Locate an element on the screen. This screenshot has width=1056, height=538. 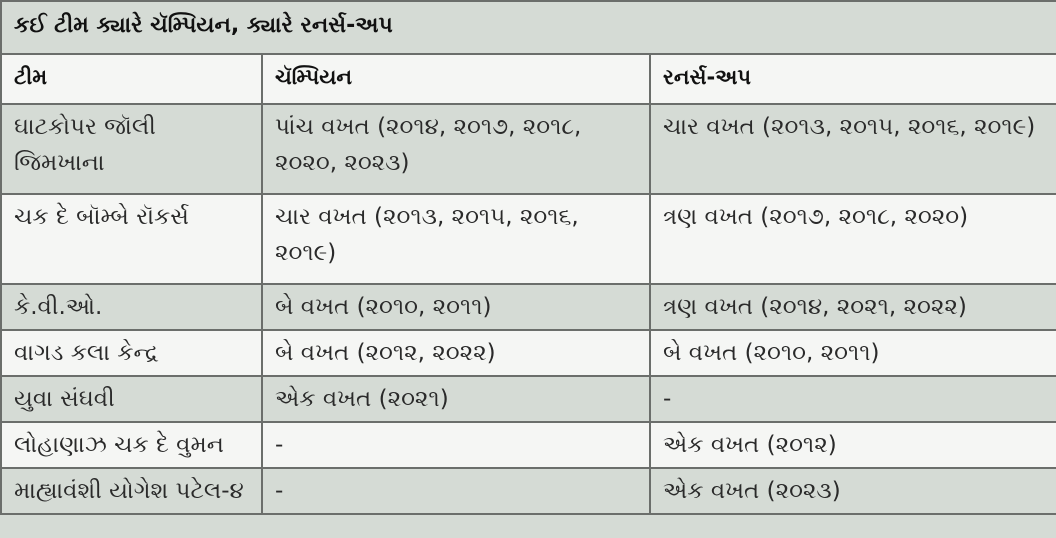
runner-up-cell: એક વખત (૨૦૧૨) is located at coordinates (852, 445).